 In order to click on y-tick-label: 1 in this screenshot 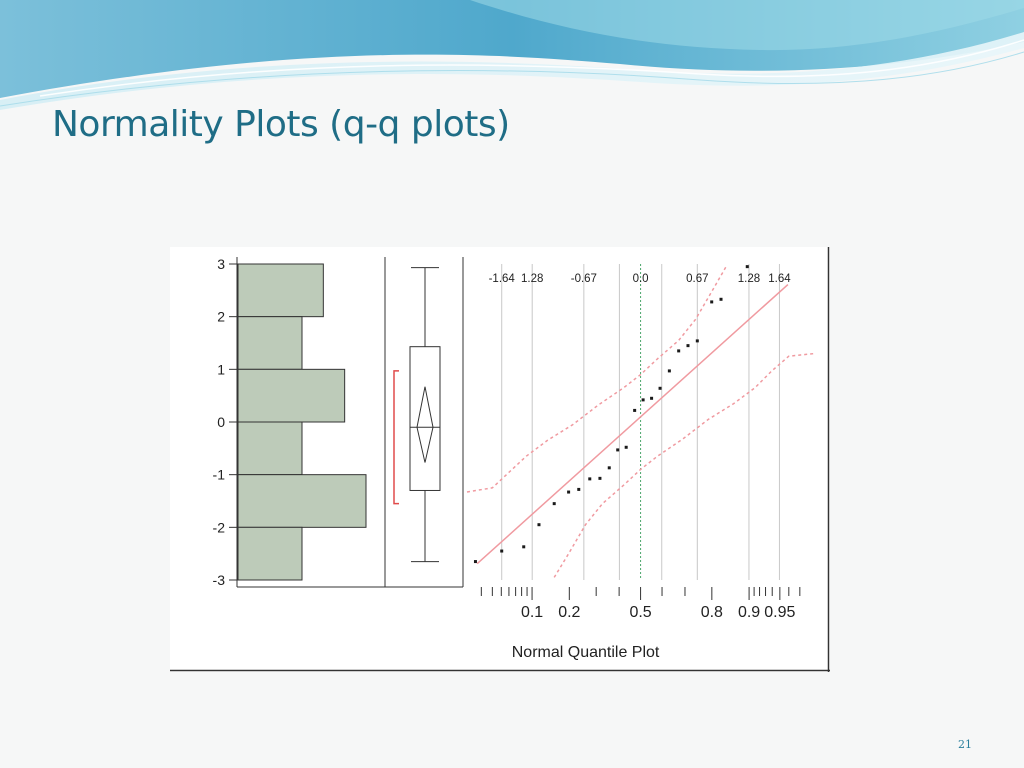, I will do `click(221, 369)`.